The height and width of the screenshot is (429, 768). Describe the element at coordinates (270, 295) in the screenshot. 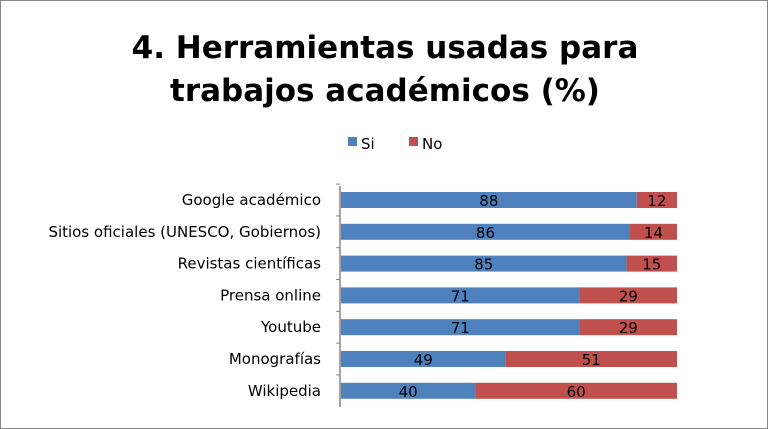

I see `category-label: Prensa online` at that location.